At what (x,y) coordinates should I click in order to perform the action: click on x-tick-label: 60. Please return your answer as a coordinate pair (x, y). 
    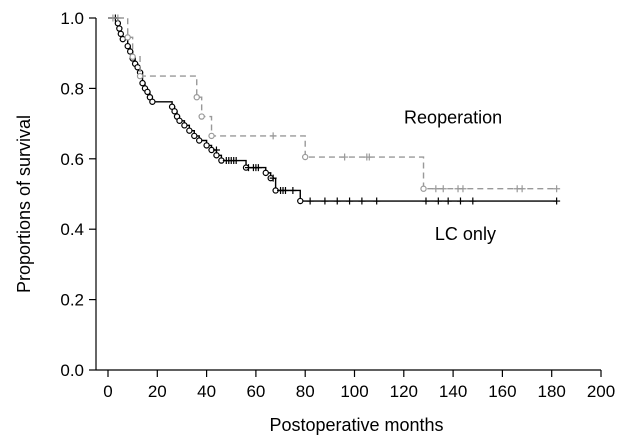
    Looking at the image, I should click on (255, 391).